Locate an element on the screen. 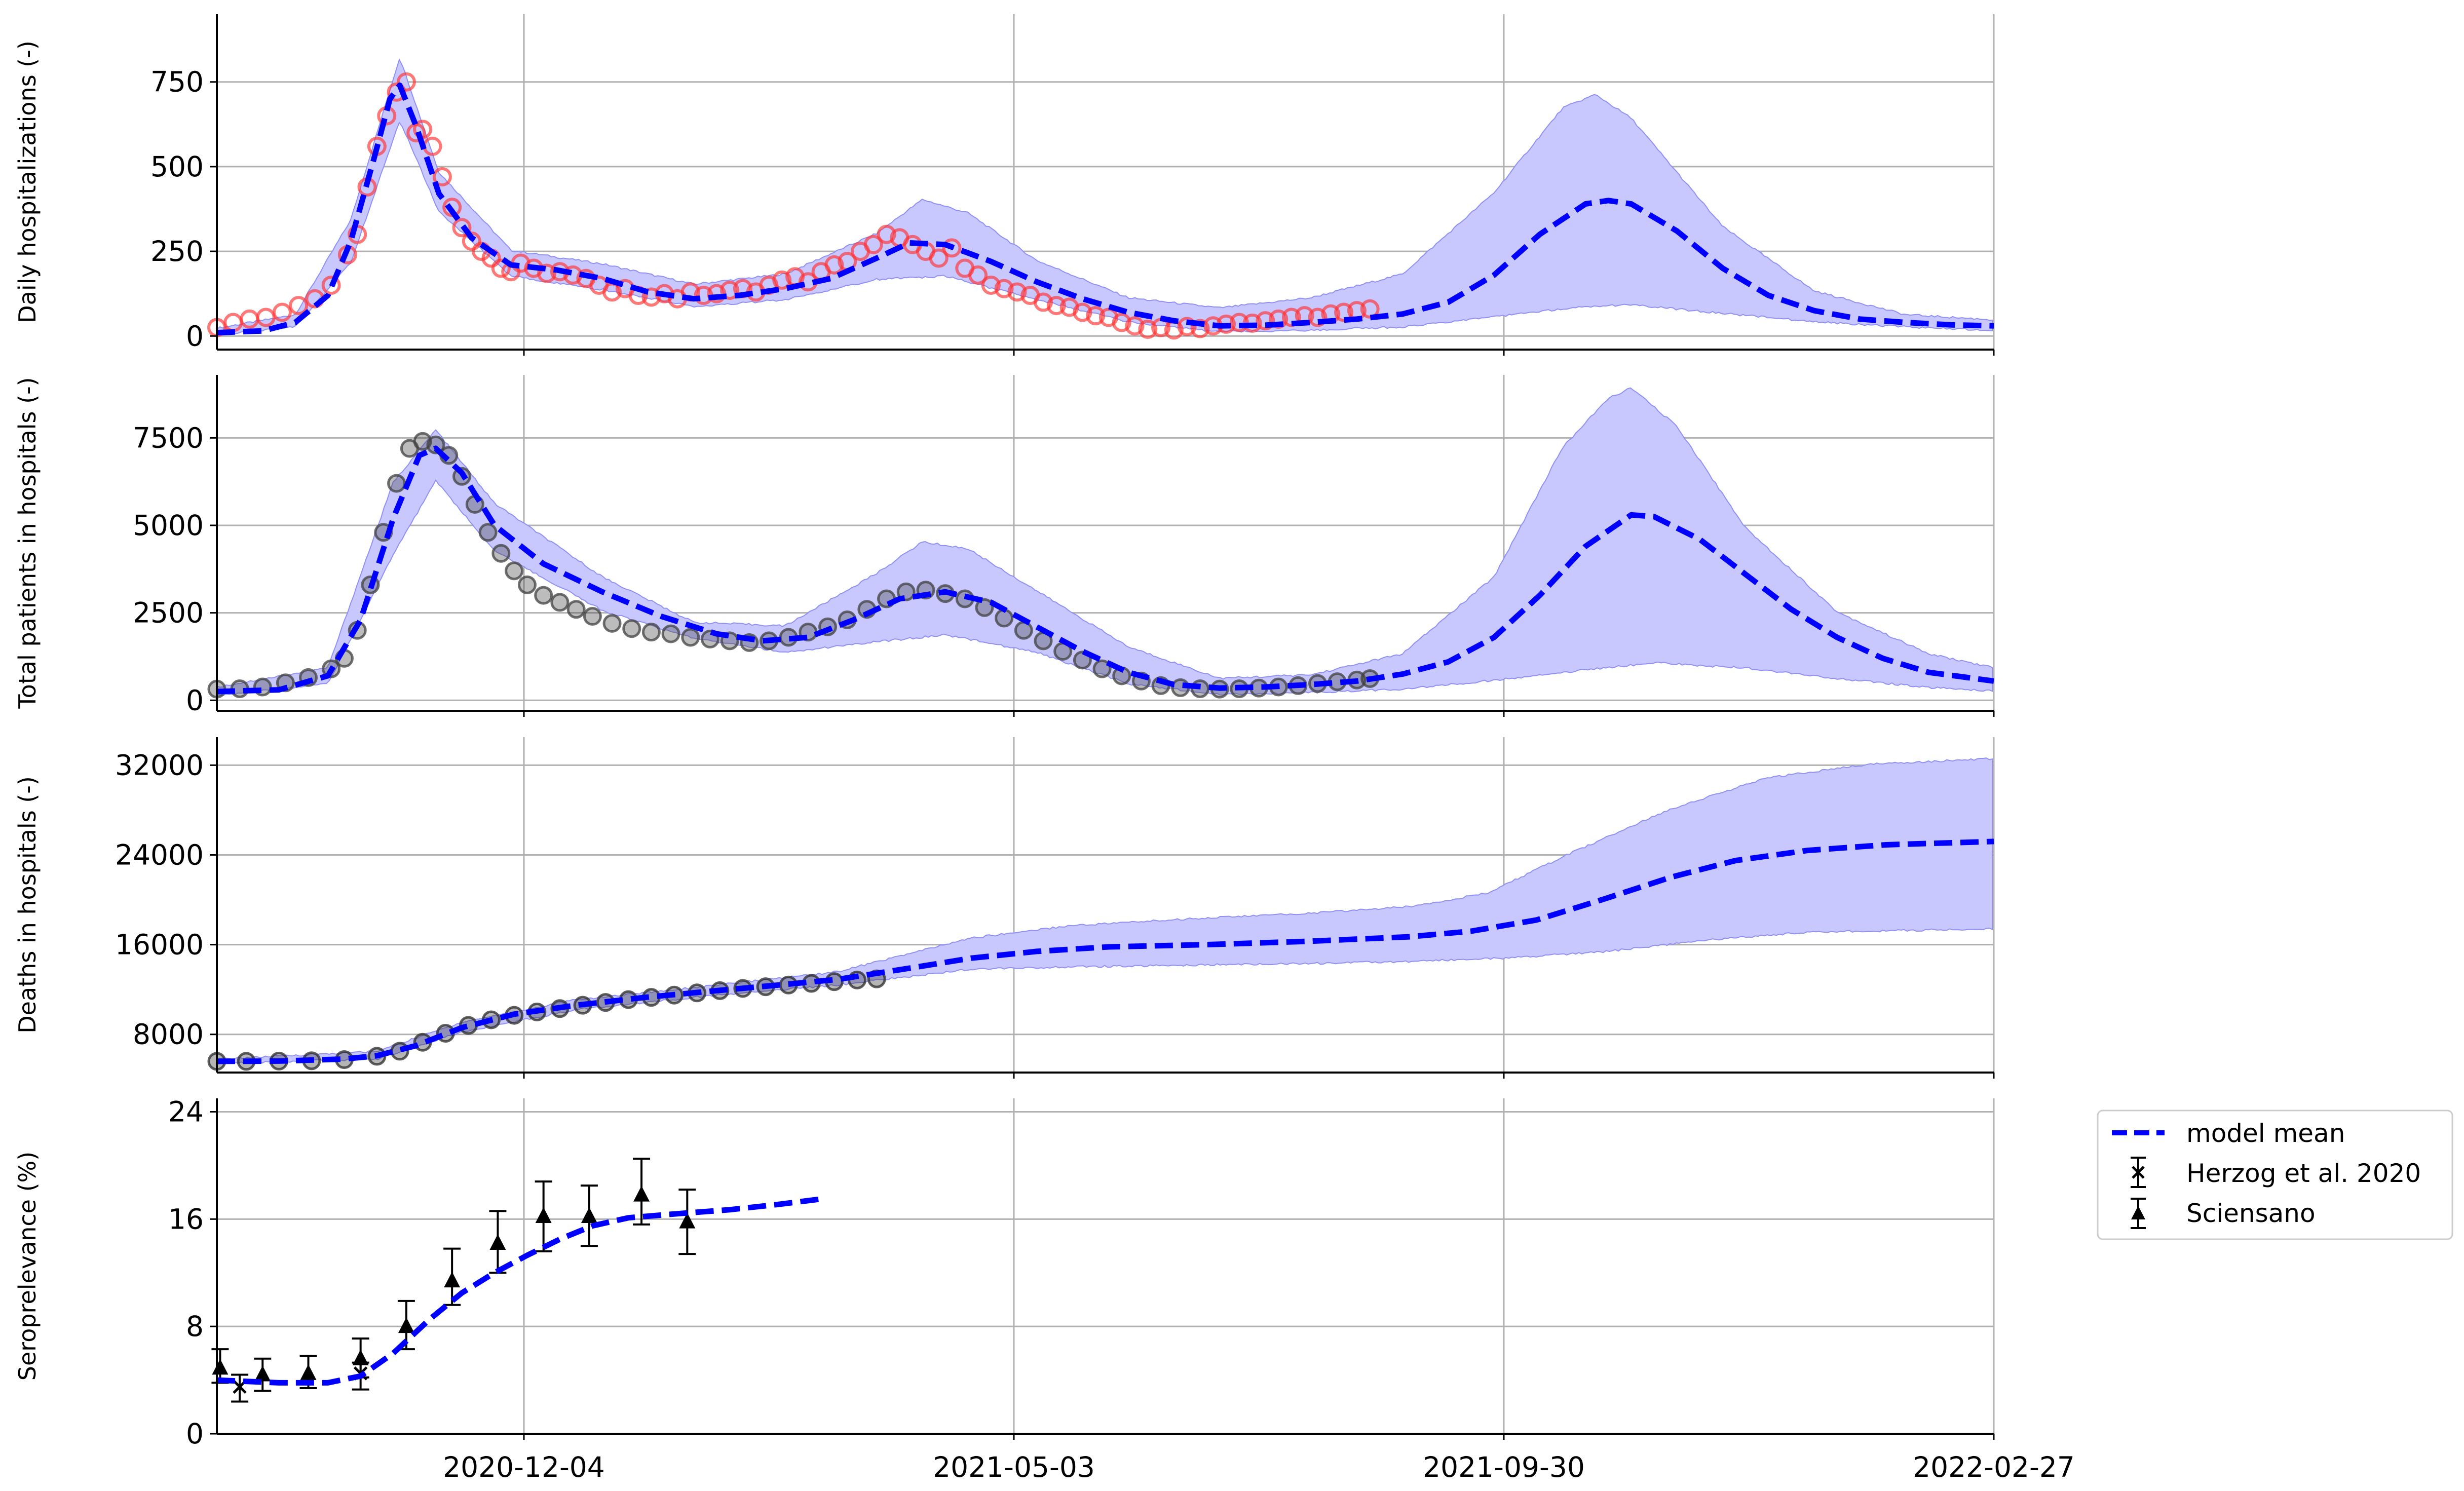  y-tick-label: 8 is located at coordinates (195, 1326).